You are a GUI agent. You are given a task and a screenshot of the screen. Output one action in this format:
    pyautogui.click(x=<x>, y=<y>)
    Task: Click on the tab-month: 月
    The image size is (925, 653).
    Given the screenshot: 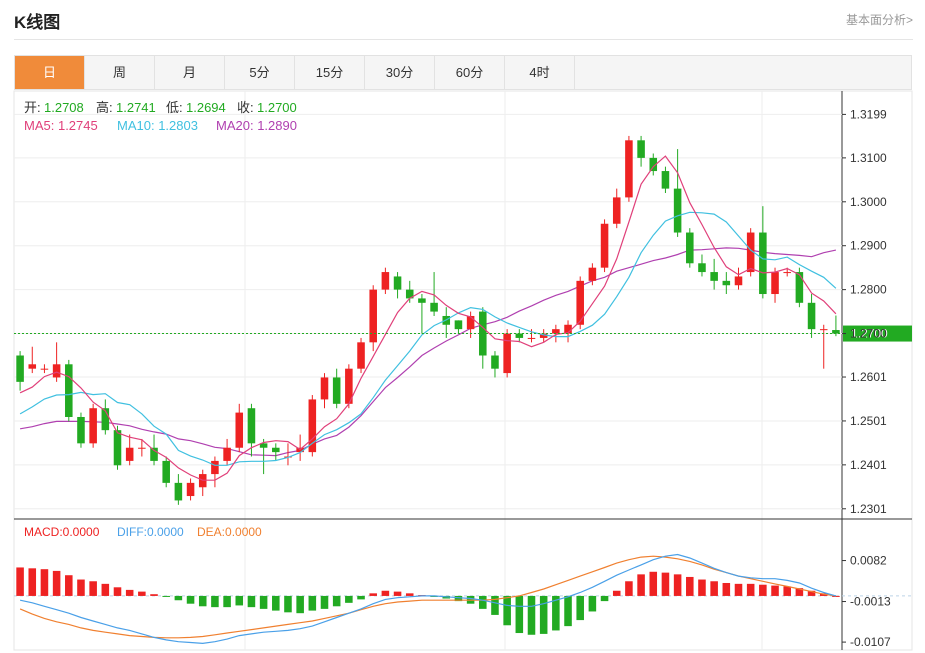 What is the action you would take?
    pyautogui.click(x=190, y=72)
    